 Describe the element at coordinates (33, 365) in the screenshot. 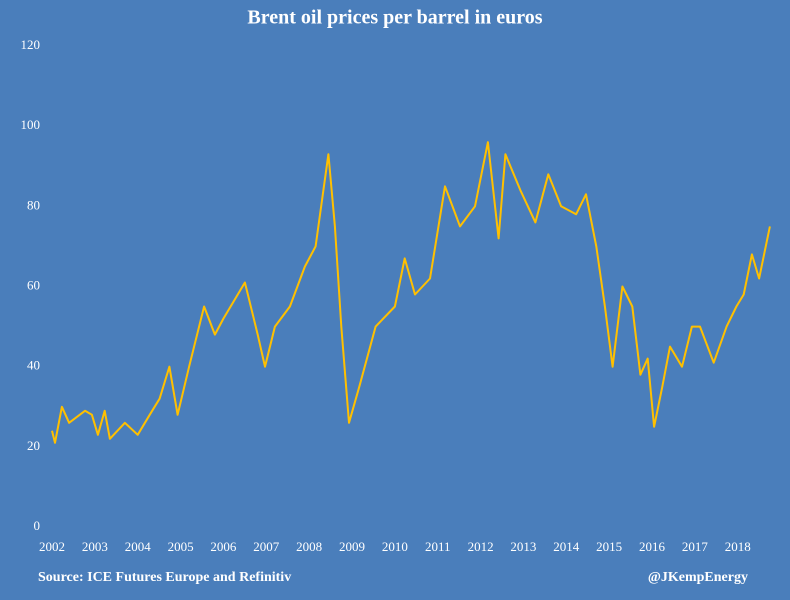

I see `y-tick-label: 40` at that location.